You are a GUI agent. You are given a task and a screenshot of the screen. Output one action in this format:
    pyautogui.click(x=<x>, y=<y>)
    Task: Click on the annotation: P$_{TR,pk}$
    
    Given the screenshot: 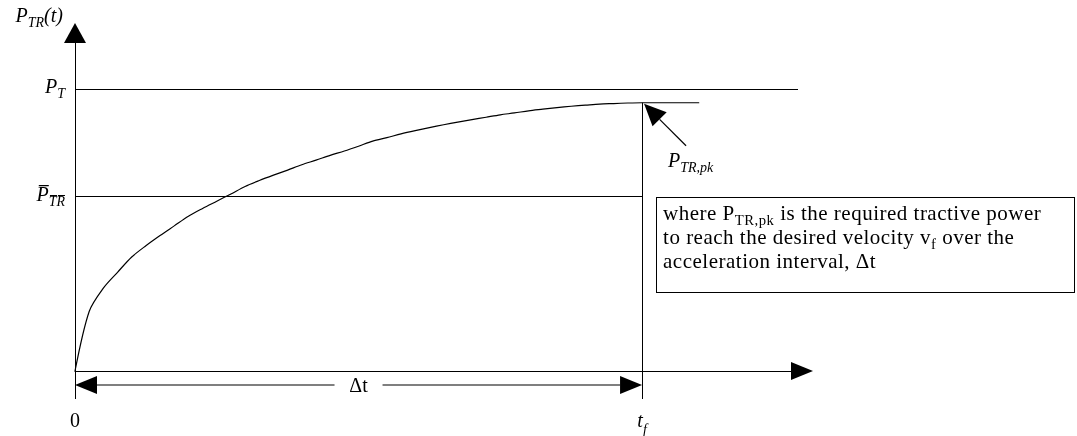 What is the action you would take?
    pyautogui.click(x=691, y=161)
    